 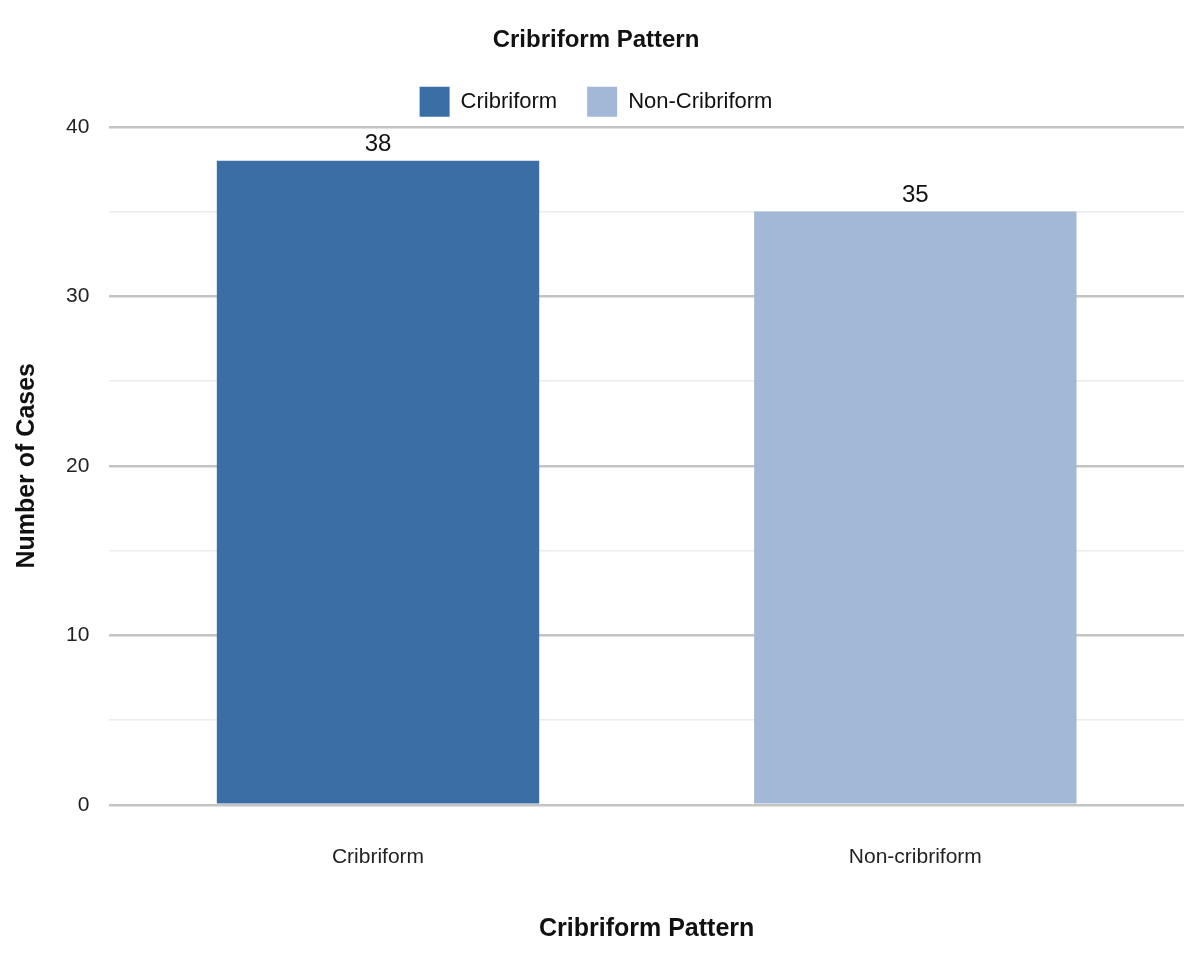 What do you see at coordinates (647, 926) in the screenshot?
I see `x-axis-title: Cribriform Pattern` at bounding box center [647, 926].